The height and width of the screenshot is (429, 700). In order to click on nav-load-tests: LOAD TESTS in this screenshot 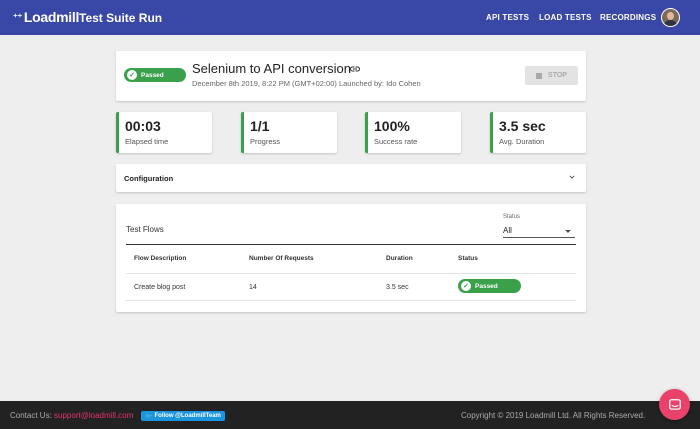, I will do `click(565, 17)`.